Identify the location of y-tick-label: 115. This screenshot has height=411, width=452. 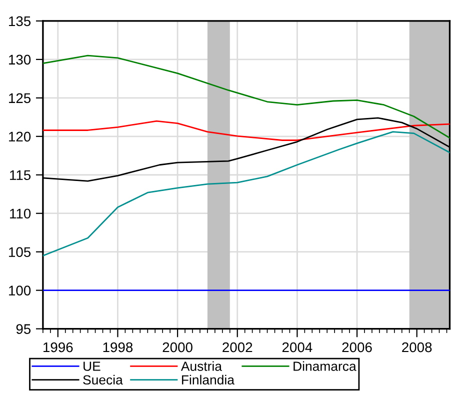
(20, 175).